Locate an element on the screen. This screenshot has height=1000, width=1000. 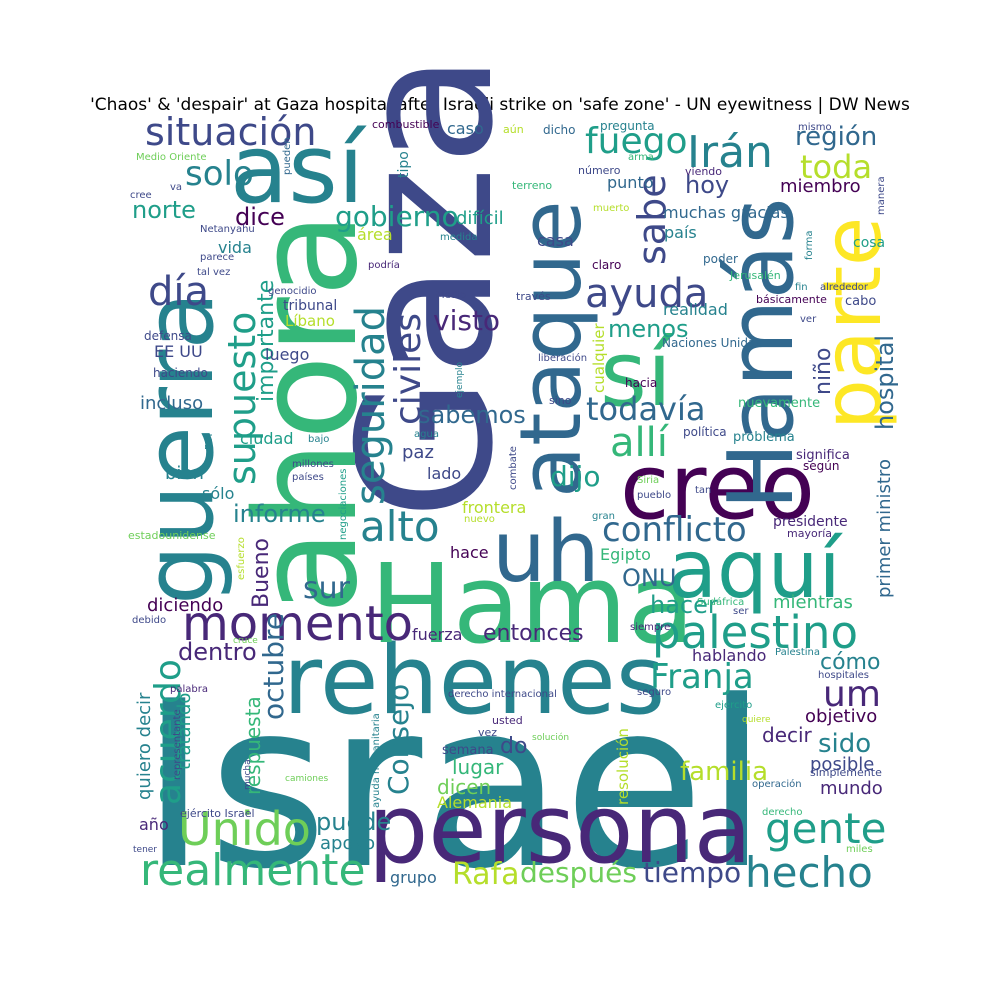
word-consejo: Consejo is located at coordinates (398, 739).